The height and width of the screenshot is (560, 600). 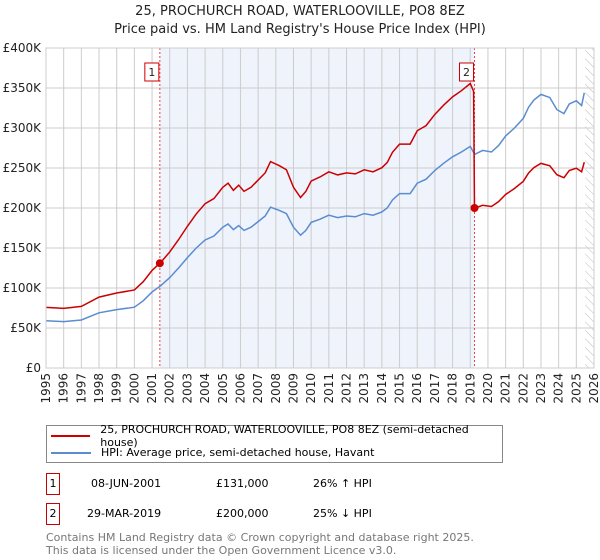 What do you see at coordinates (124, 513) in the screenshot?
I see `sale-date: 29-MAR-2019` at bounding box center [124, 513].